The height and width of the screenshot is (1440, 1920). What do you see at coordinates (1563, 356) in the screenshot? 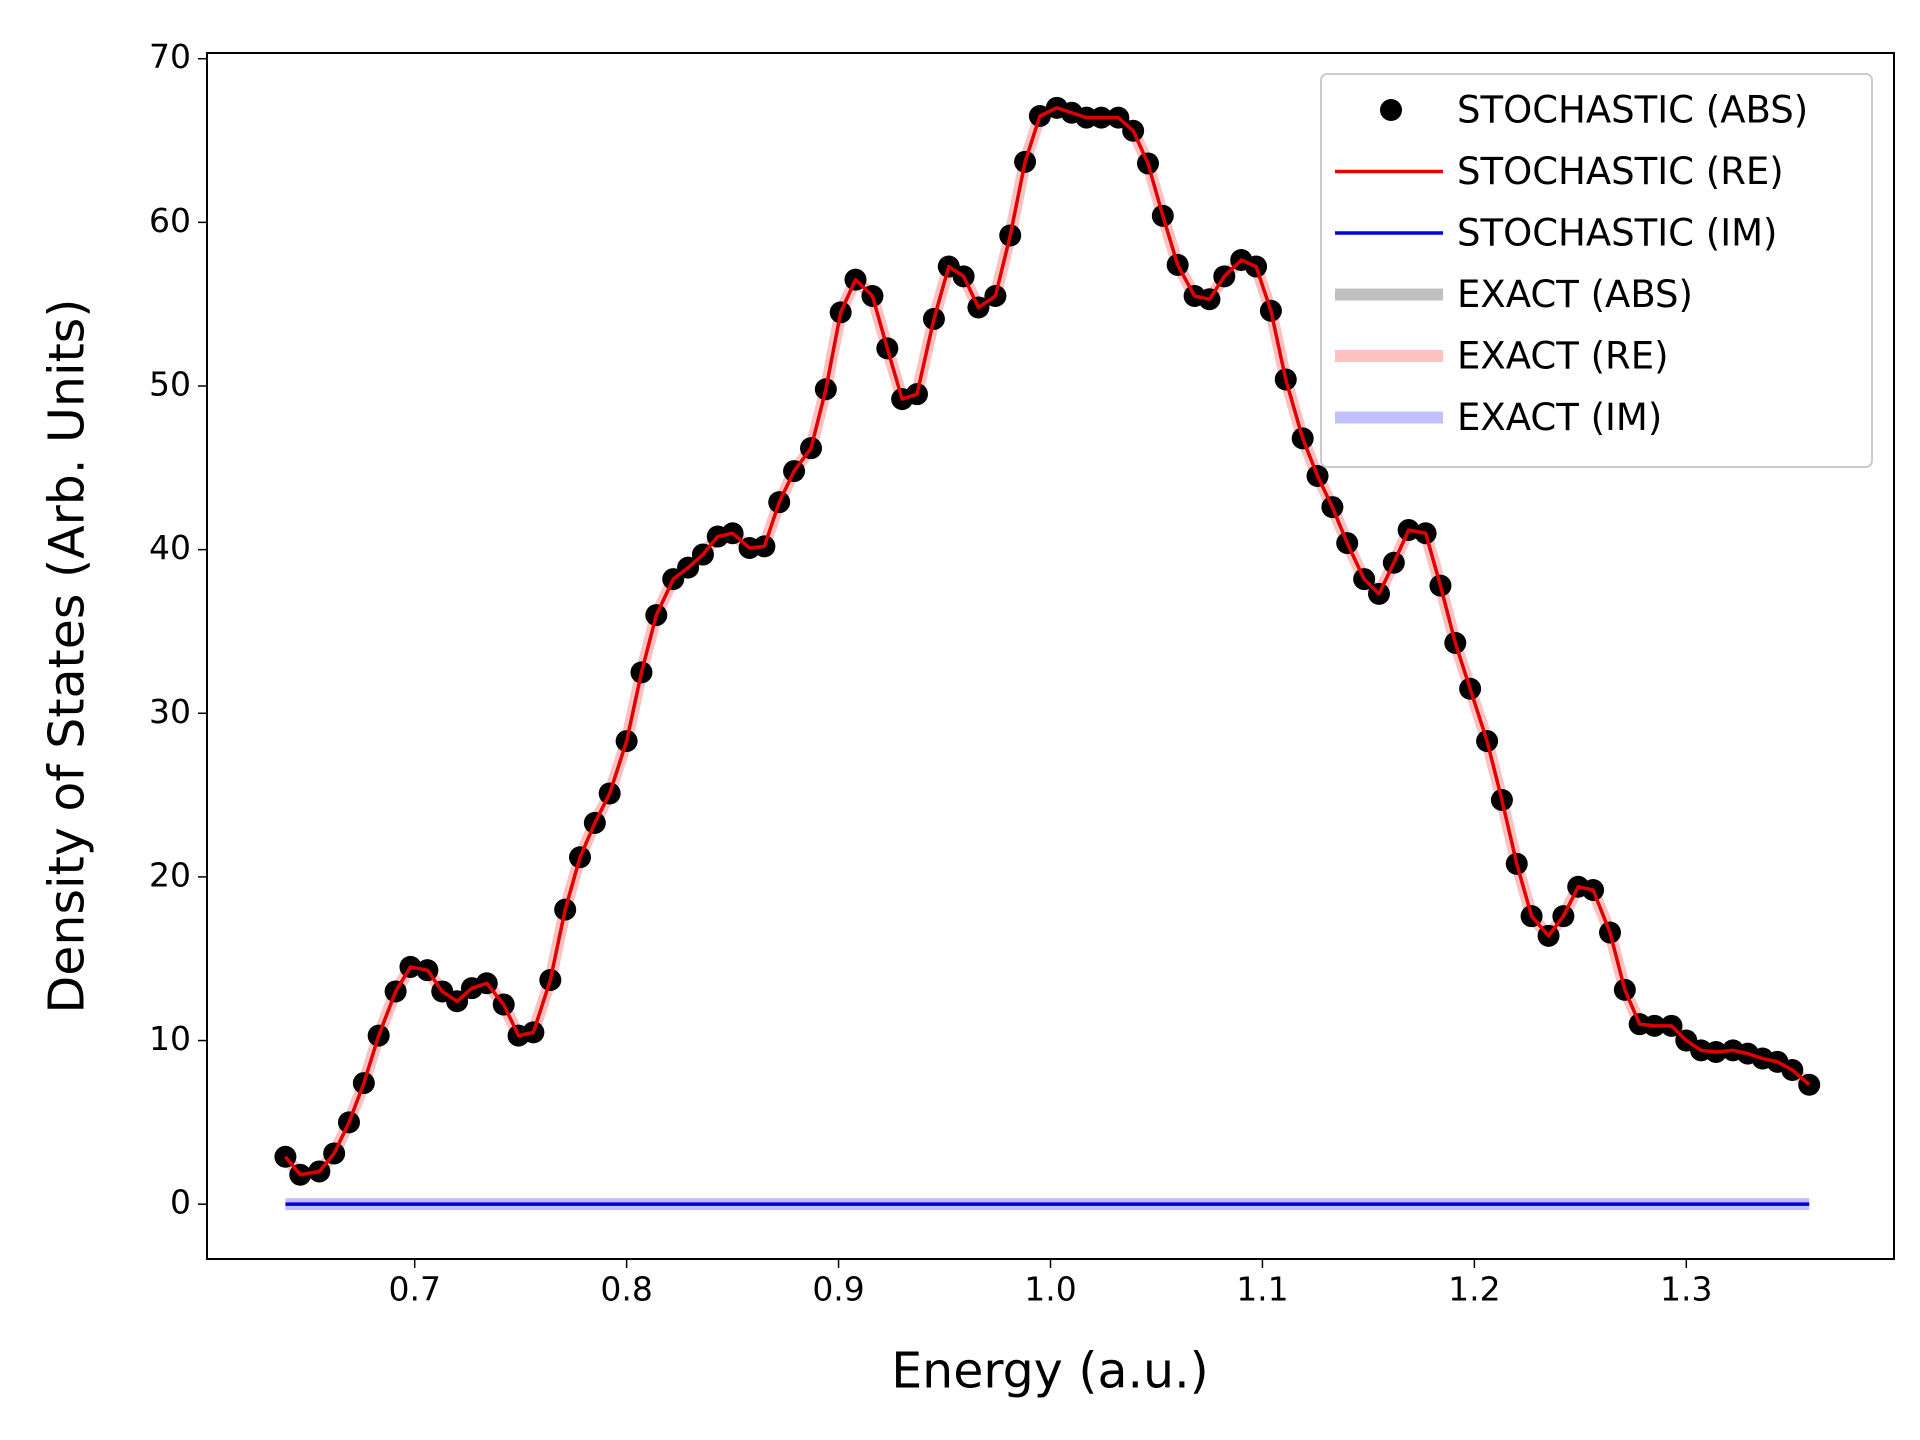
I see `legend-label: EXACT (RE)` at bounding box center [1563, 356].